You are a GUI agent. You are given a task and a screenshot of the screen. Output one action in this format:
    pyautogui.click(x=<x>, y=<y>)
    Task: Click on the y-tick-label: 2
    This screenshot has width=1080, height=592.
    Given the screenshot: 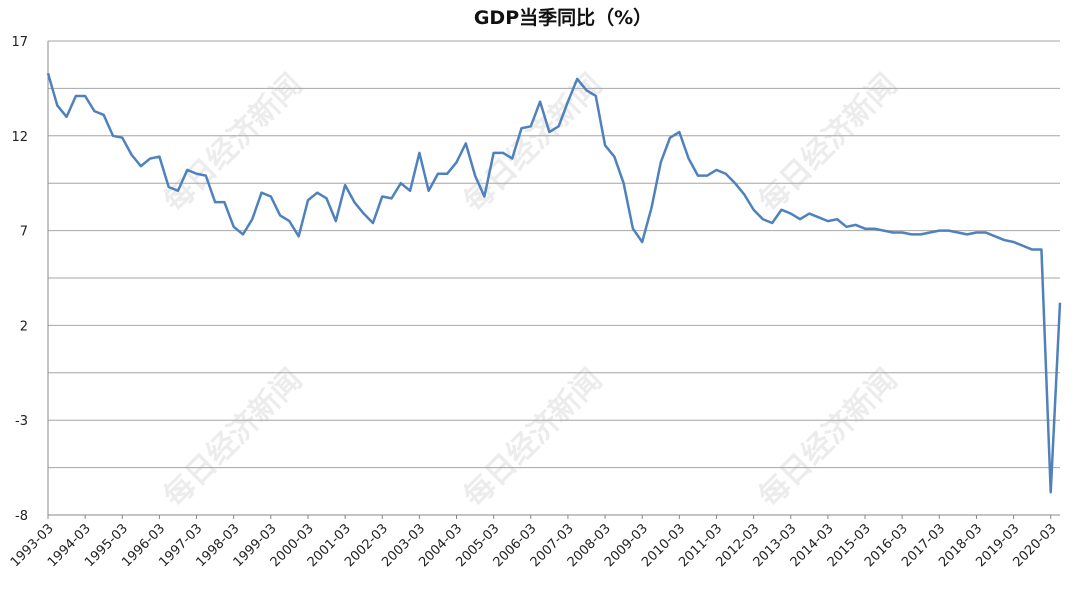 What is the action you would take?
    pyautogui.click(x=24, y=326)
    